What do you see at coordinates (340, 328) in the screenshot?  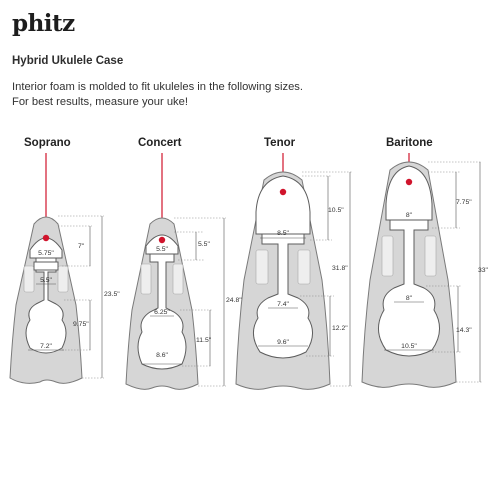 I see `dim-lower-length: 12.2"` at bounding box center [340, 328].